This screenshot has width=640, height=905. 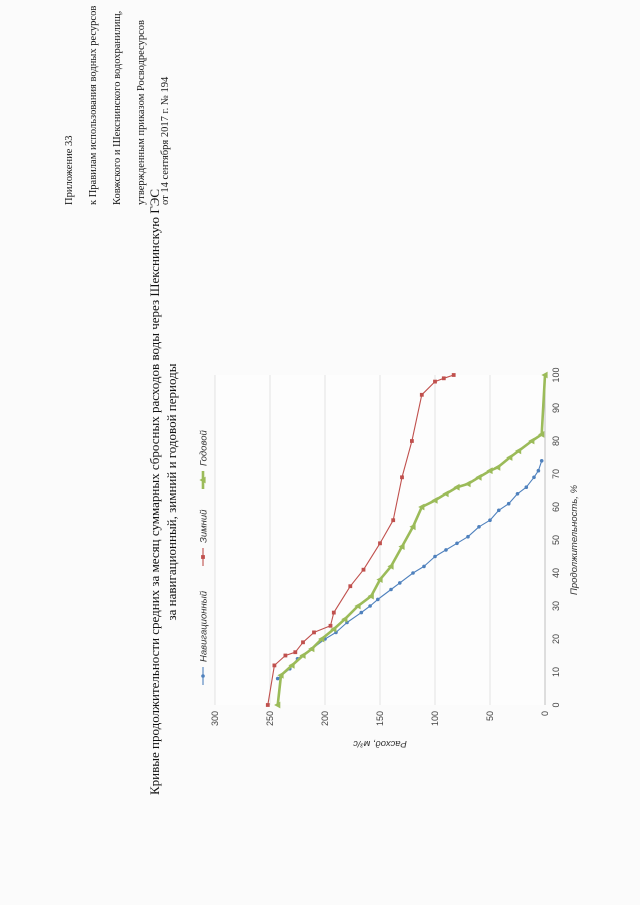 I want to click on x-tick-label: 50, so click(x=556, y=540).